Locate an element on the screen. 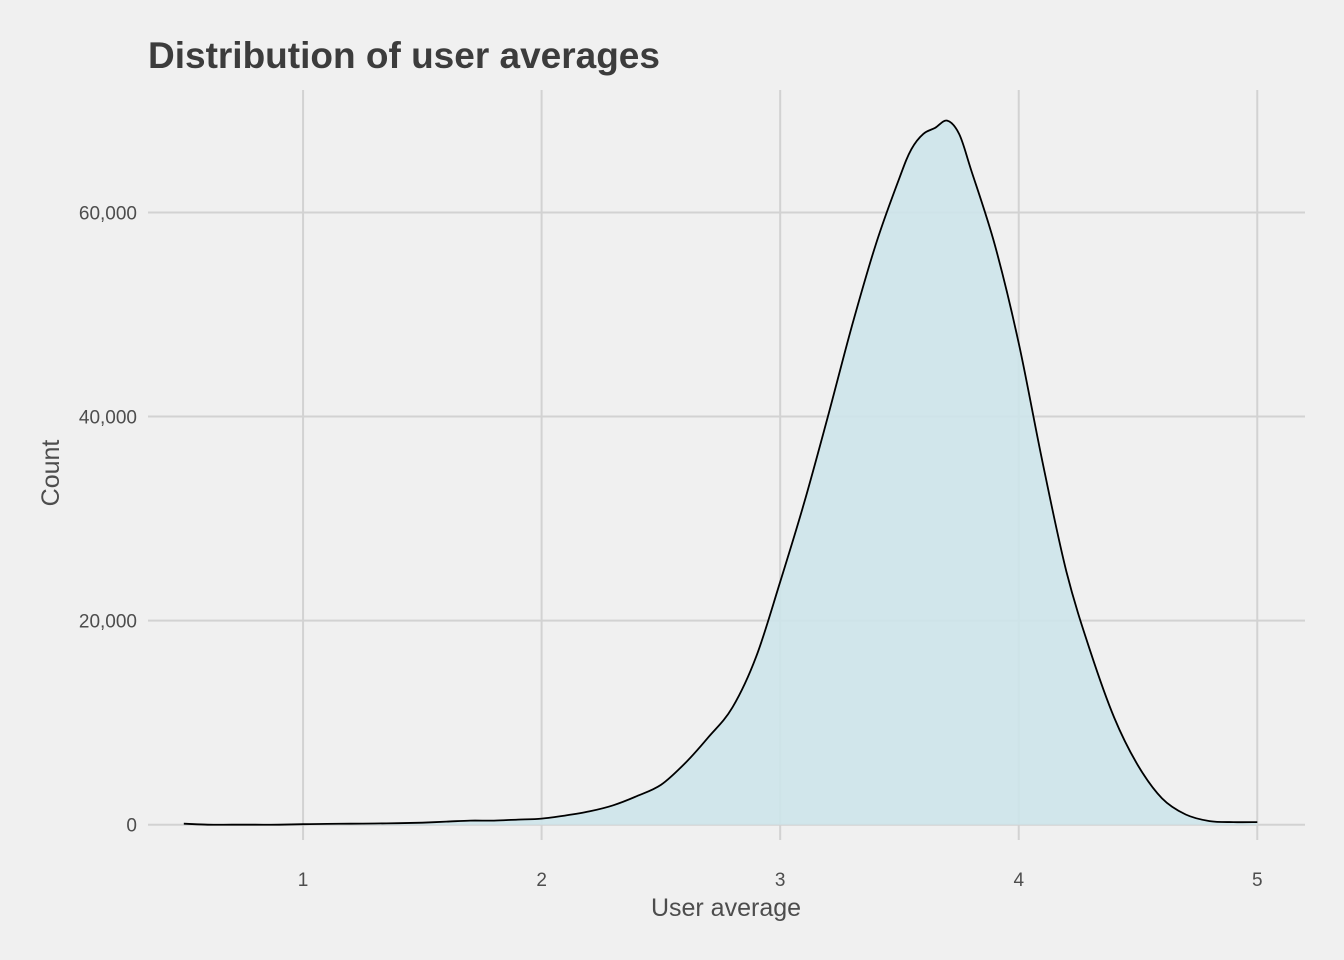  x-axis-title: User average is located at coordinates (726, 908).